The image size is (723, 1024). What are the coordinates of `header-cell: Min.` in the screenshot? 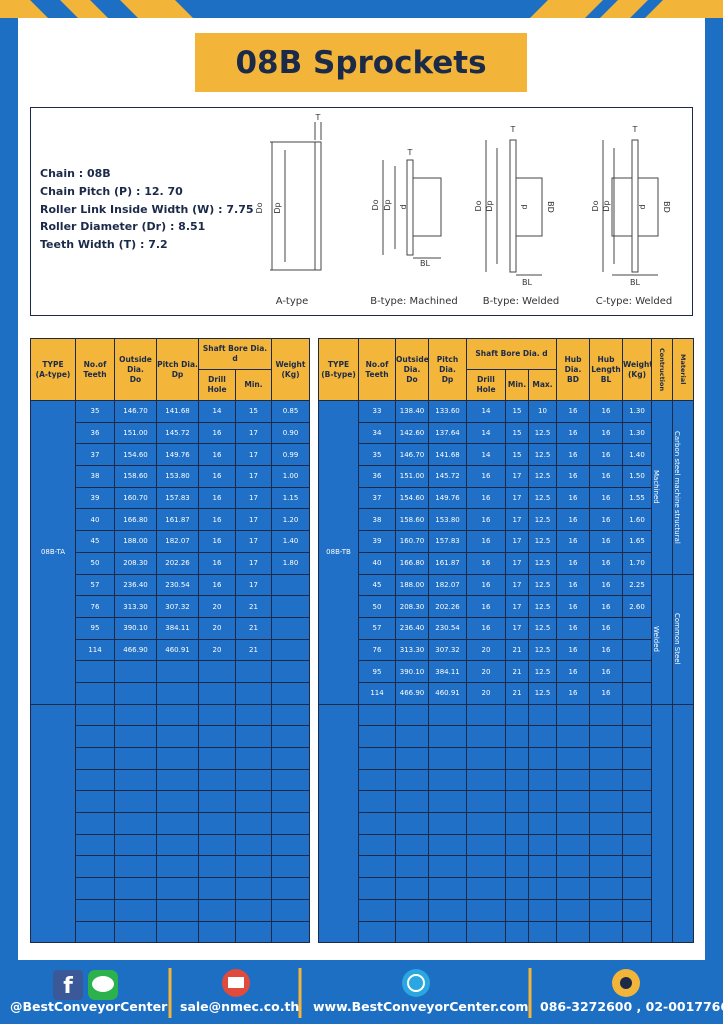 It's located at (517, 385).